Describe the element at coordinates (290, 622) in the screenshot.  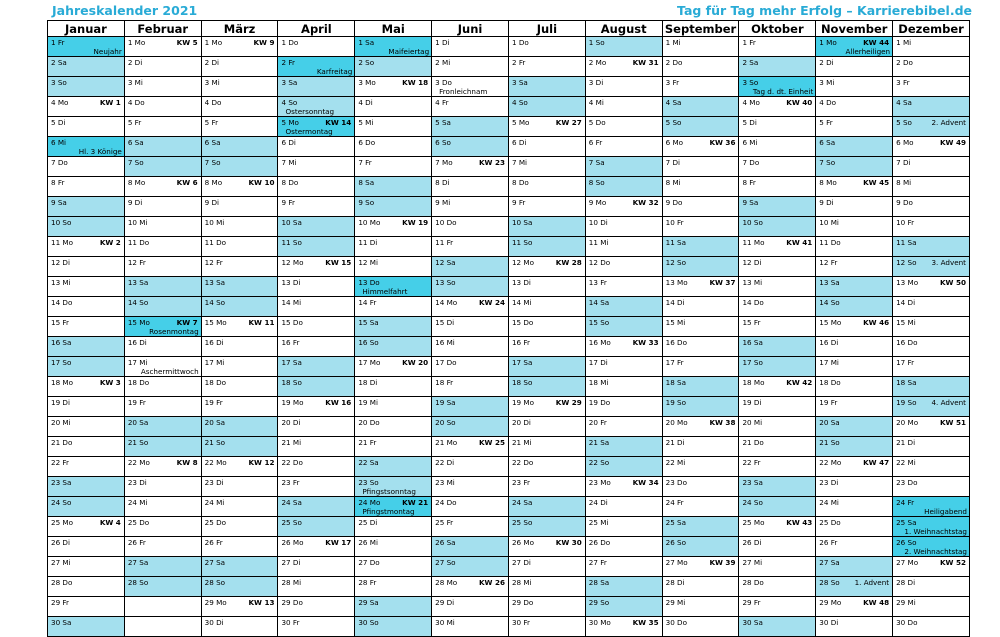
I see `day-label: 30 Fr` at that location.